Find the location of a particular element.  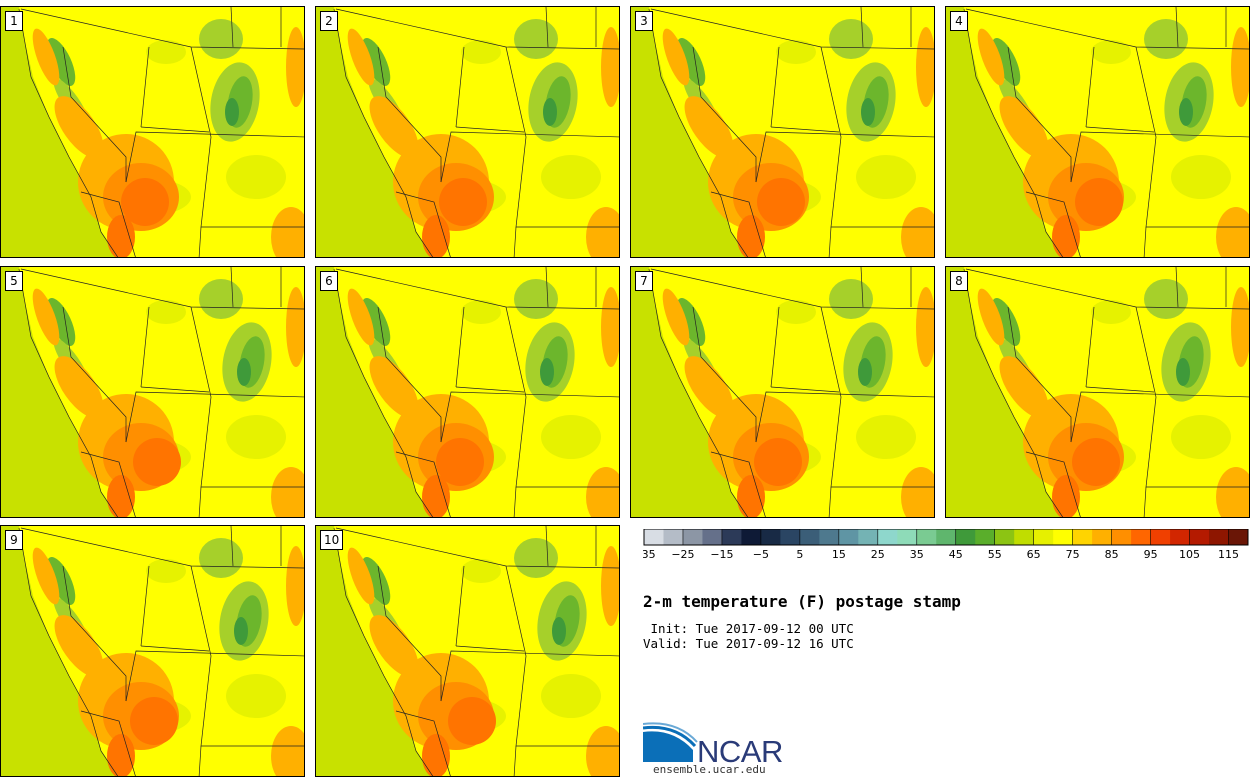

colorbar-tick-label: 65 is located at coordinates (1034, 554).